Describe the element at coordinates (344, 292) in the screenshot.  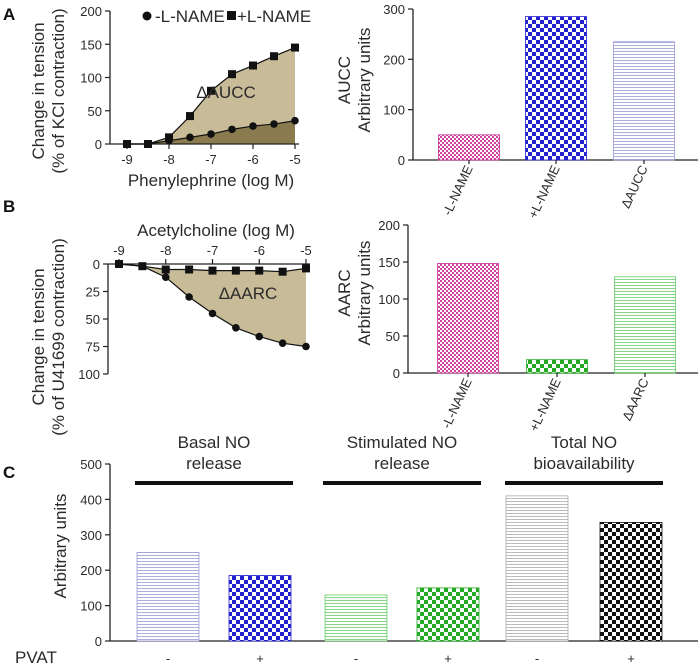
I see `panel-b-bar-y-axis-label: AARC` at that location.